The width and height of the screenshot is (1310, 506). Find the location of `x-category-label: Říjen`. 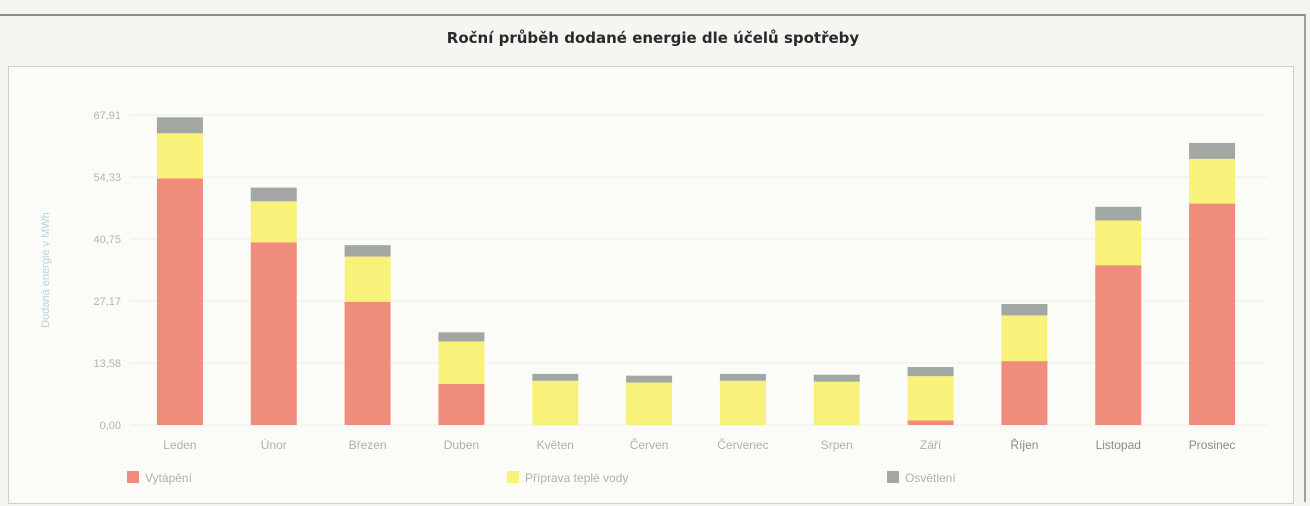

x-category-label: Říjen is located at coordinates (1024, 444).